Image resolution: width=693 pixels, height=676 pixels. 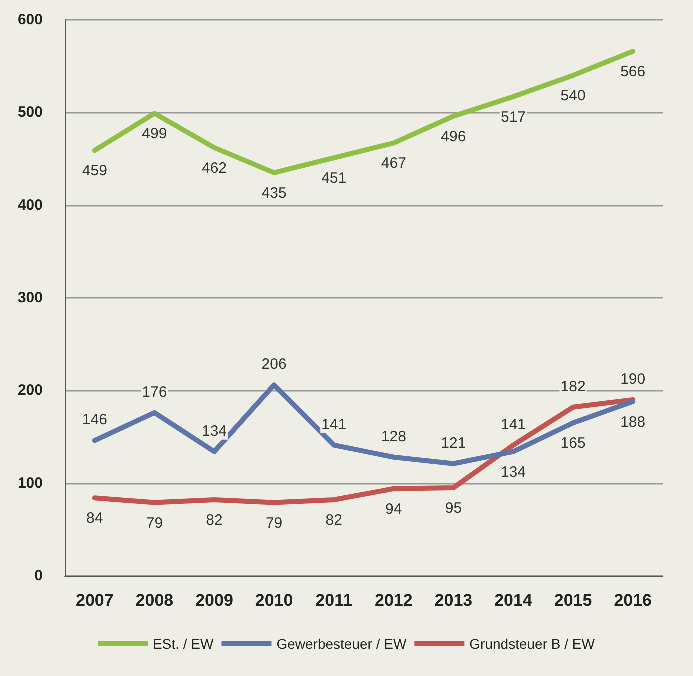 I want to click on data-label: 462, so click(x=215, y=168).